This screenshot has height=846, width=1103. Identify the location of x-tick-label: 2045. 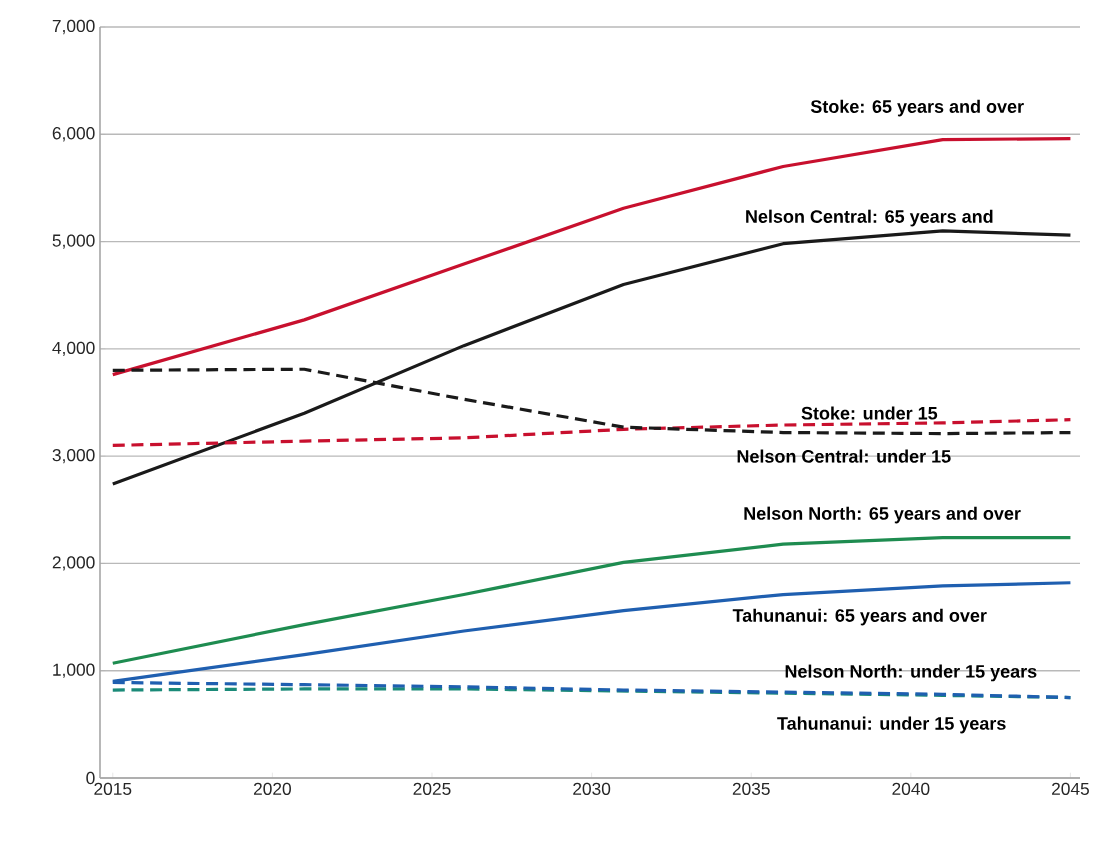
(1070, 788).